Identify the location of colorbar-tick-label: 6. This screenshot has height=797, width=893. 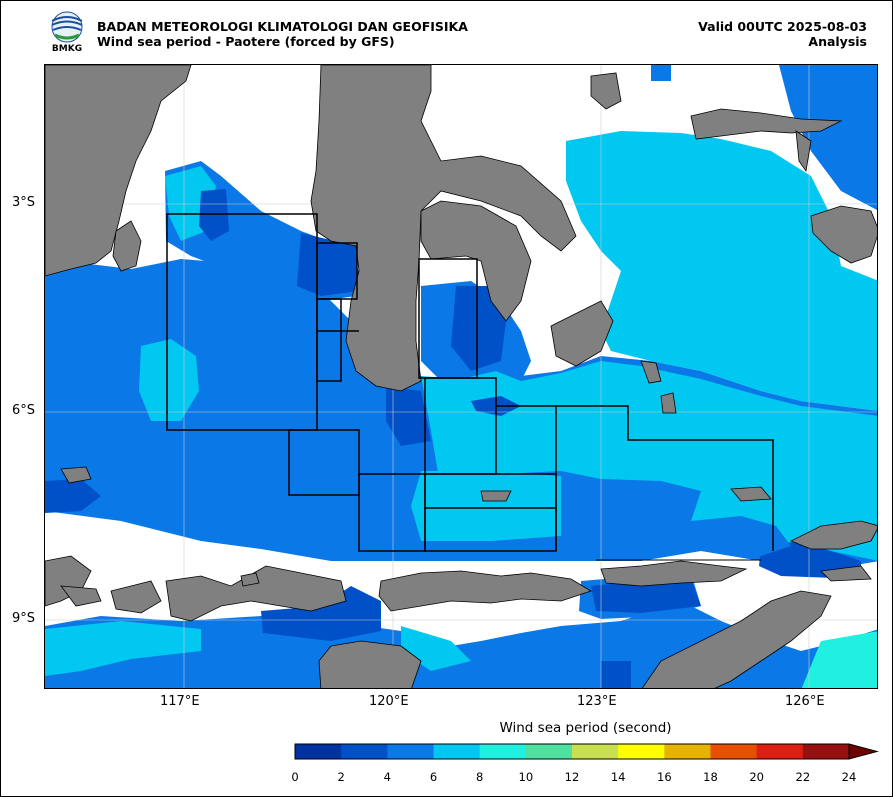
(433, 777).